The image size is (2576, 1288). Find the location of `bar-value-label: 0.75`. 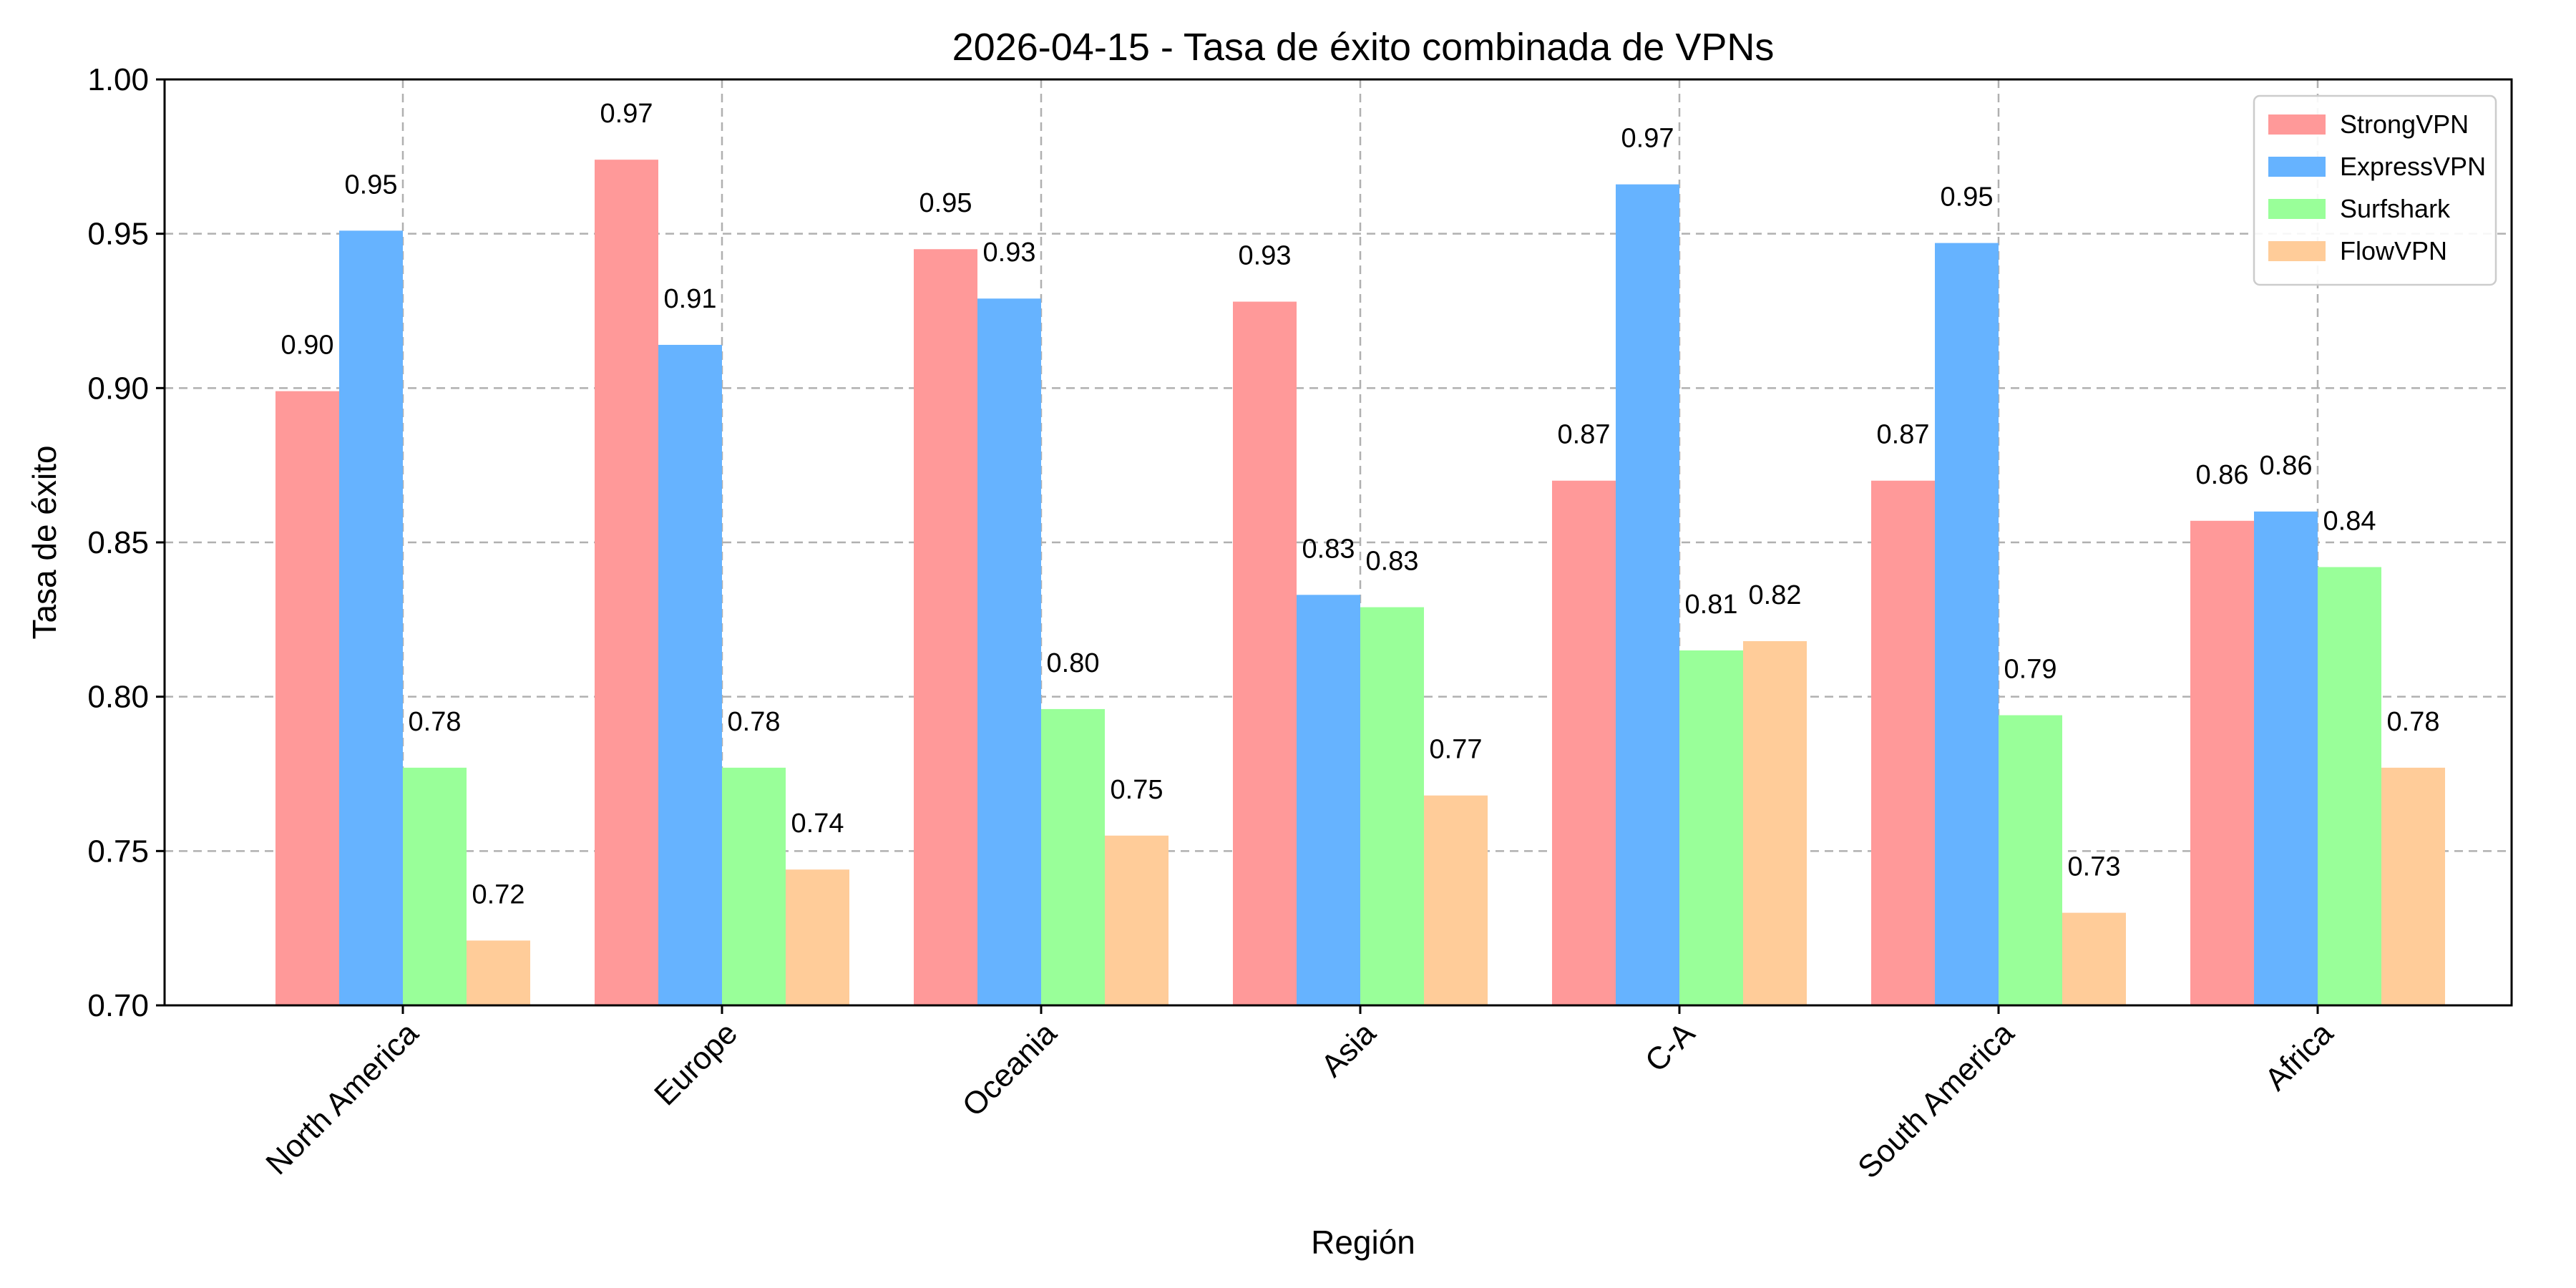

bar-value-label: 0.75 is located at coordinates (1137, 790).